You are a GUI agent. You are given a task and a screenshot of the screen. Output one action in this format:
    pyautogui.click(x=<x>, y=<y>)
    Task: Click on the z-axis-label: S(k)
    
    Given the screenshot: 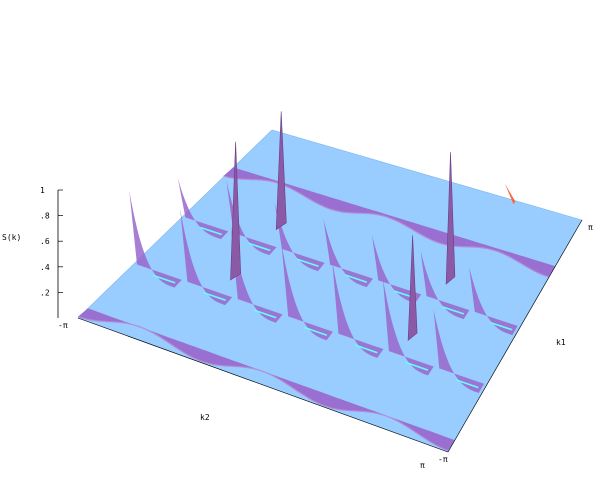 What is the action you would take?
    pyautogui.click(x=11, y=237)
    